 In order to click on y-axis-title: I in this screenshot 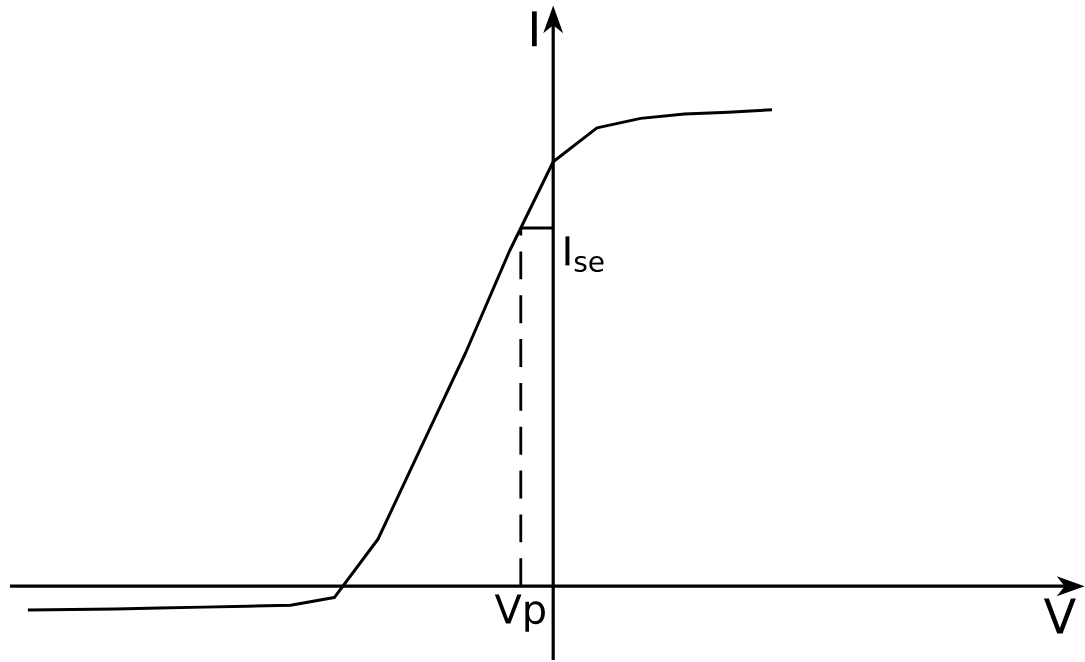, I will do `click(534, 29)`.